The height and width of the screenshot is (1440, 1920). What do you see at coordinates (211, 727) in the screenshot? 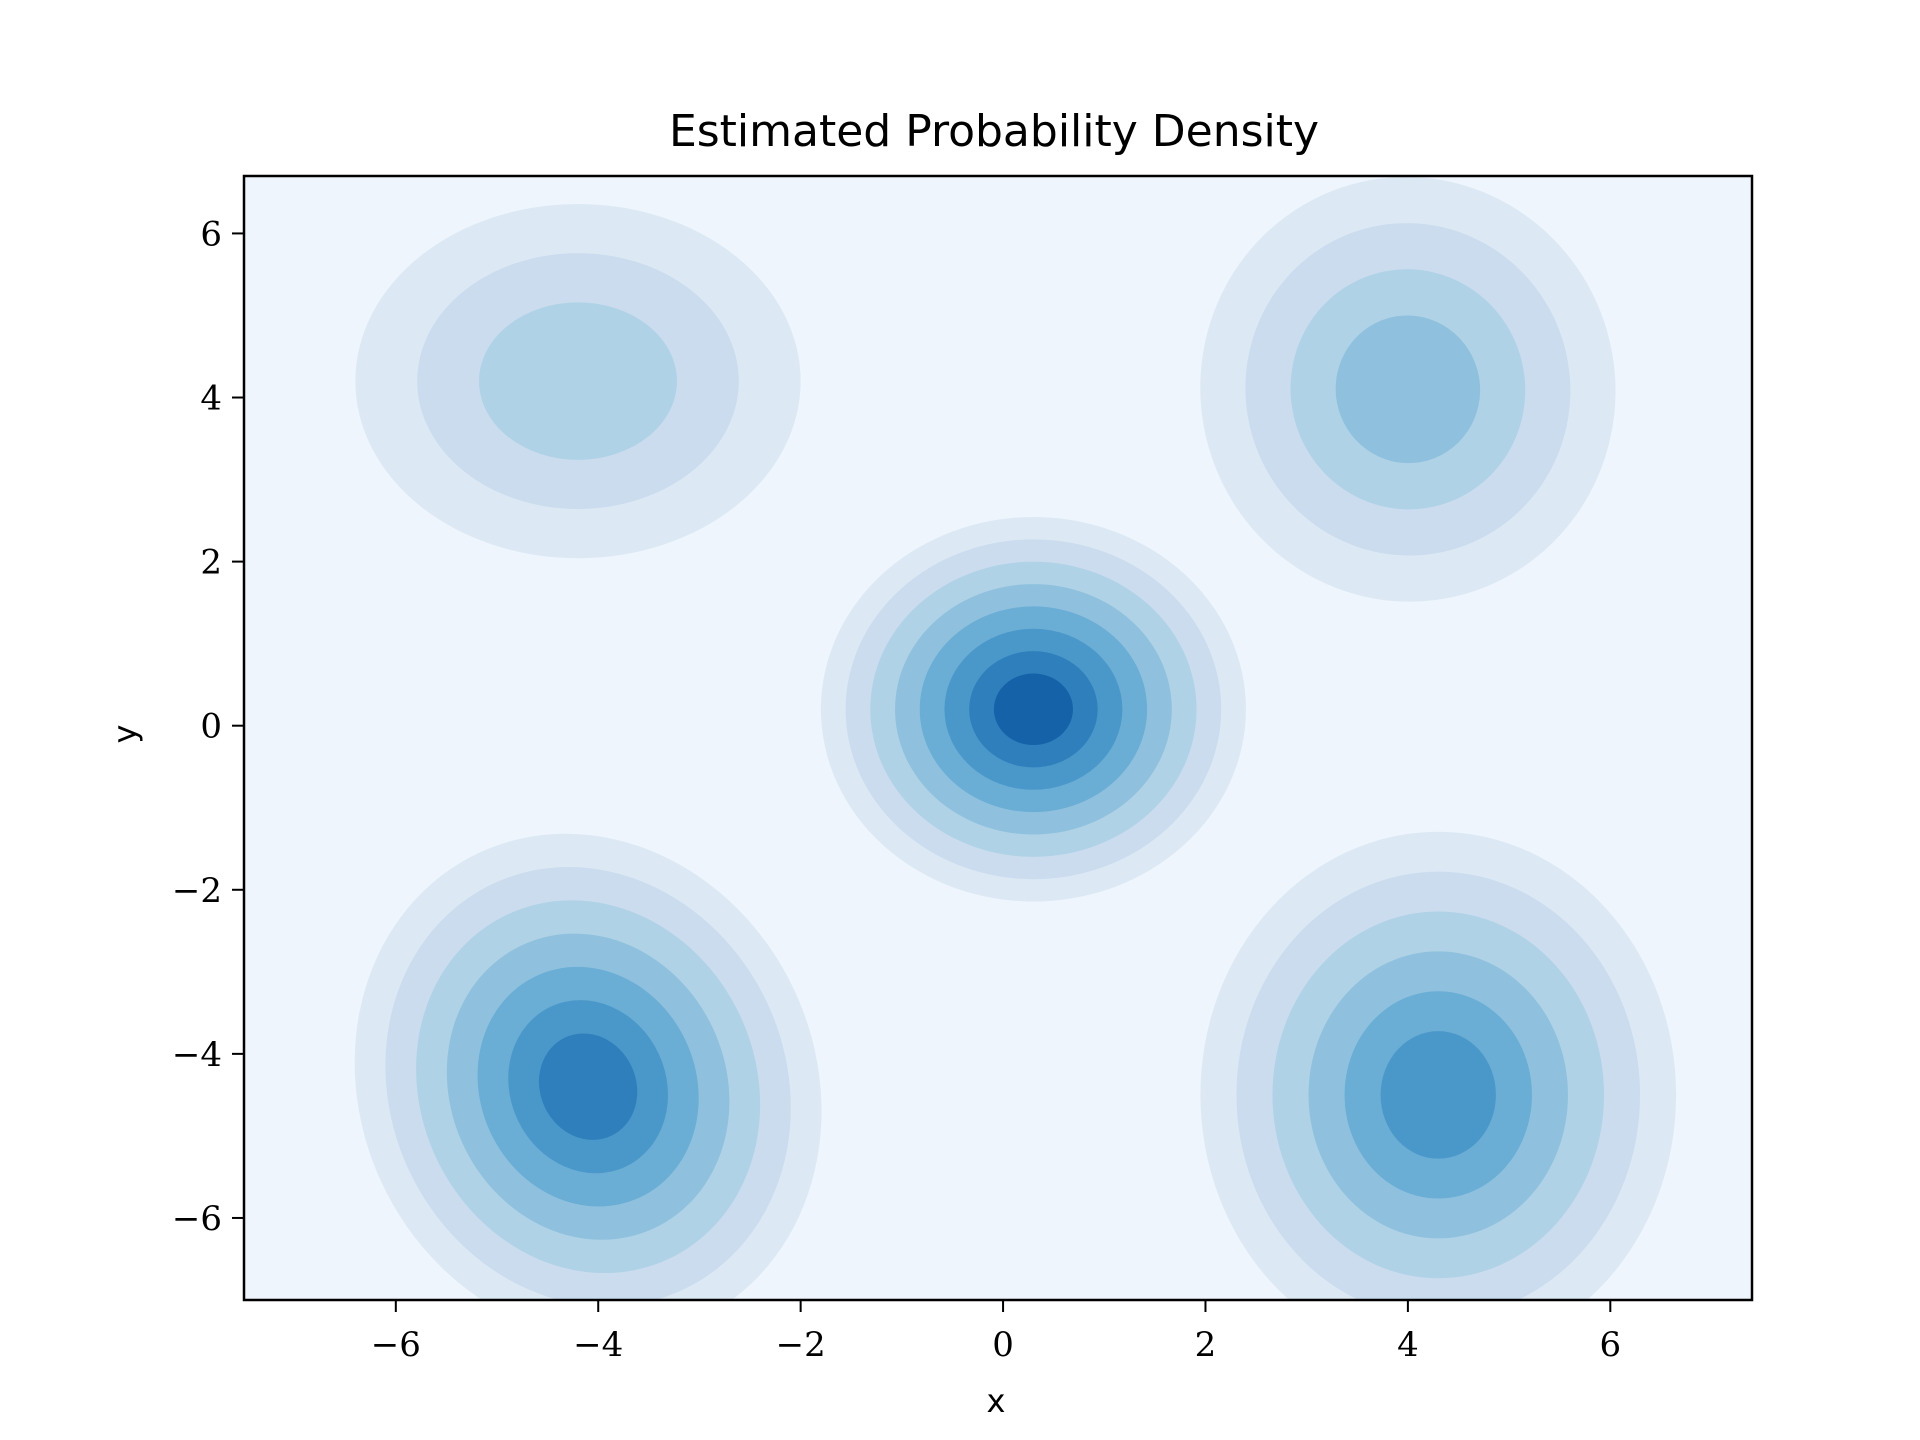
I see `y-tick-label: 0` at bounding box center [211, 727].